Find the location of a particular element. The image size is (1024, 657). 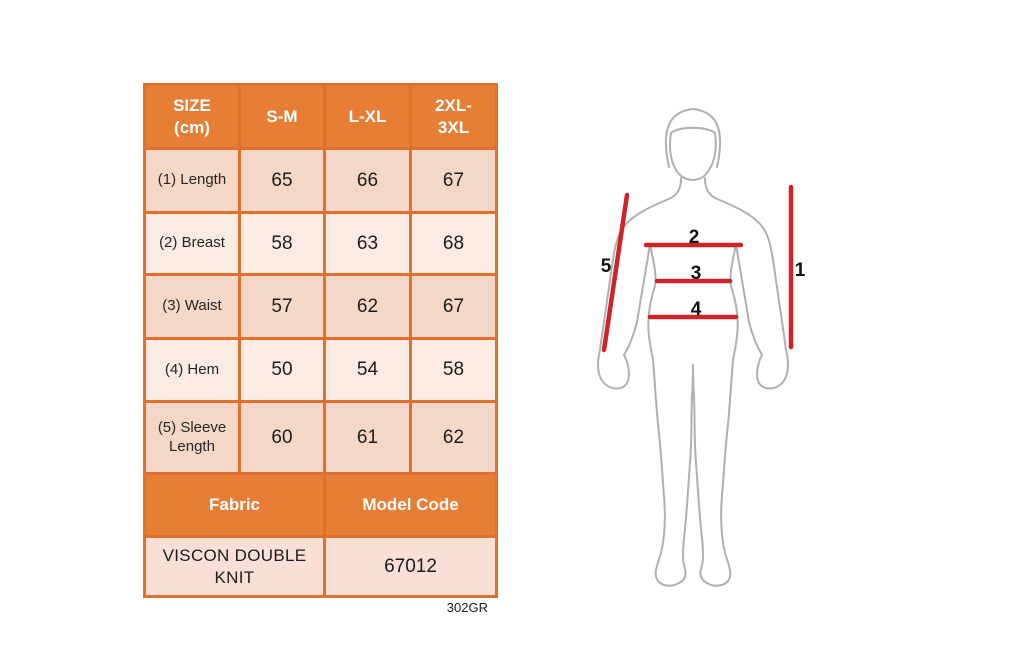

measure-label-2: 2 is located at coordinates (694, 237).